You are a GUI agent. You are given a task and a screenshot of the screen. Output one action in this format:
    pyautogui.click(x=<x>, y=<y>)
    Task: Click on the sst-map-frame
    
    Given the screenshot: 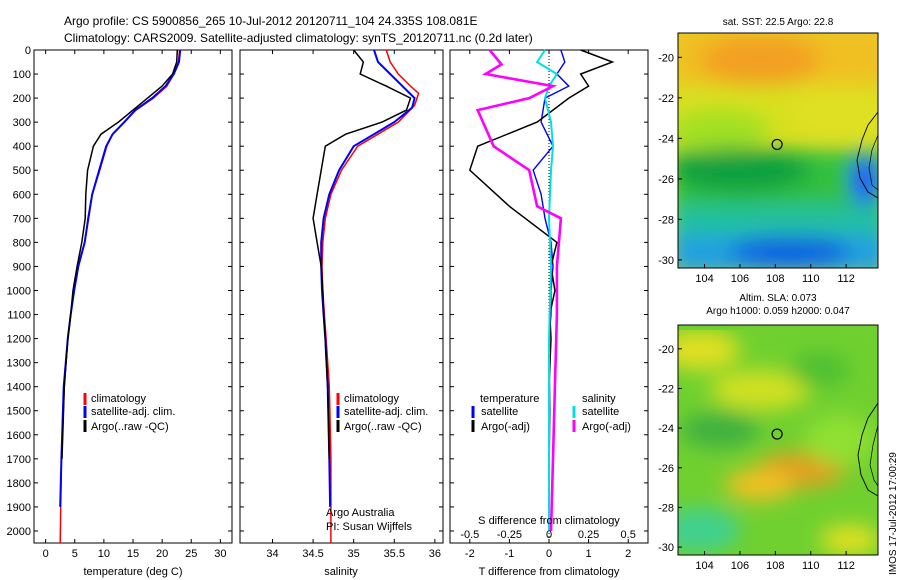 What is the action you would take?
    pyautogui.click(x=778, y=150)
    